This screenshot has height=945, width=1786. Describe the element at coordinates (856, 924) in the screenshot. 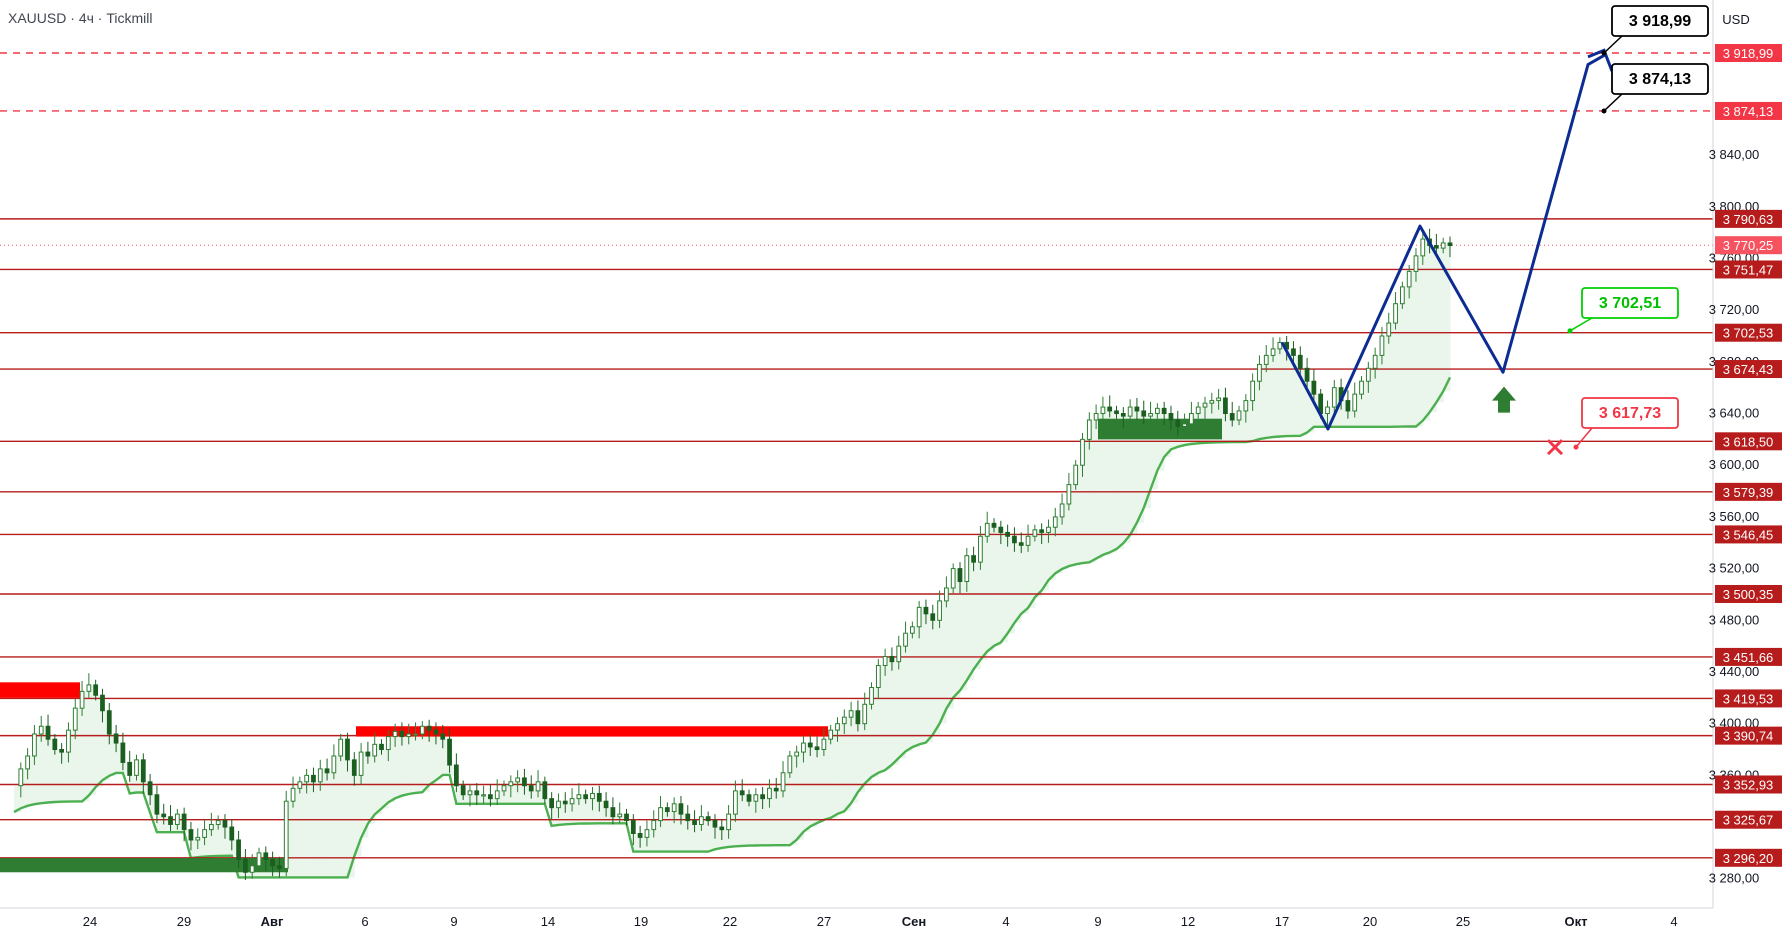

I see `time-axis` at that location.